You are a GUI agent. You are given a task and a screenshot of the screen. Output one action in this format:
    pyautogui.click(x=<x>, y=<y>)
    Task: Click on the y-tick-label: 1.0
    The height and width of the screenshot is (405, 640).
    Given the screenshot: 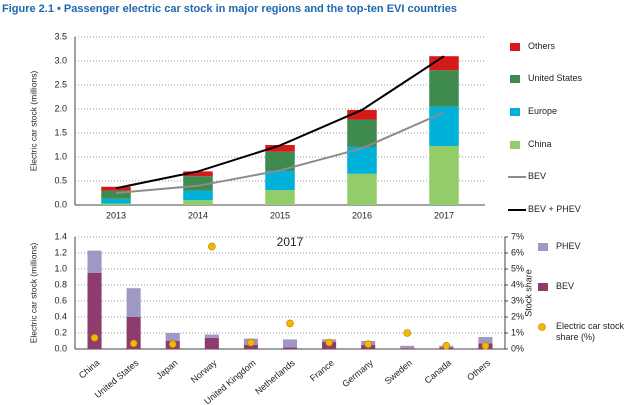 What is the action you would take?
    pyautogui.click(x=60, y=268)
    